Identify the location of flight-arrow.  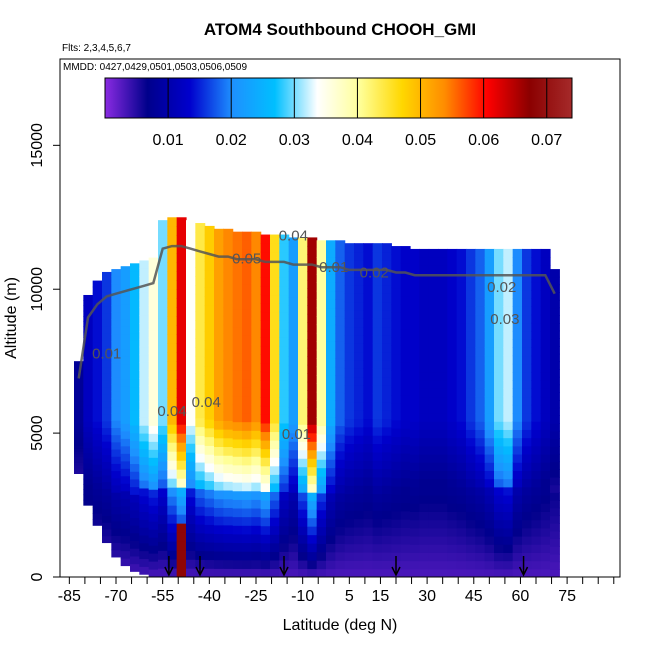
(523, 566).